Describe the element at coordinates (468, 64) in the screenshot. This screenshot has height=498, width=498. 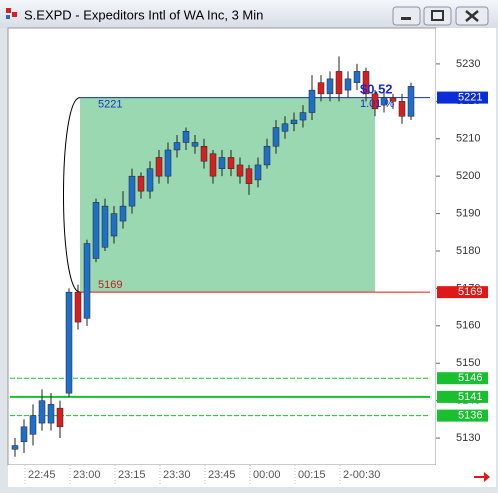
I see `y-tick-label: 5230` at that location.